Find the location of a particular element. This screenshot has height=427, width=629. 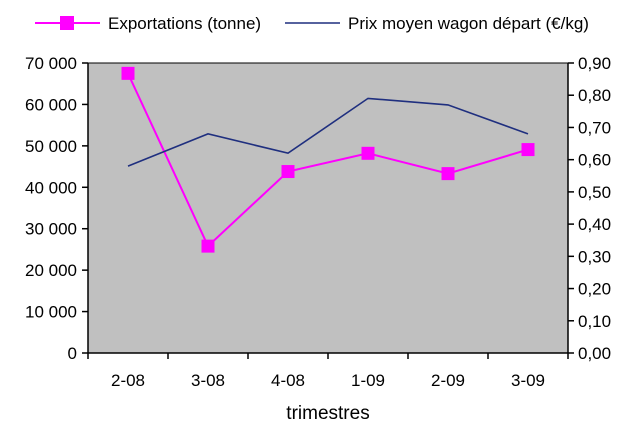

right-tick-label: 0,70 is located at coordinates (594, 127).